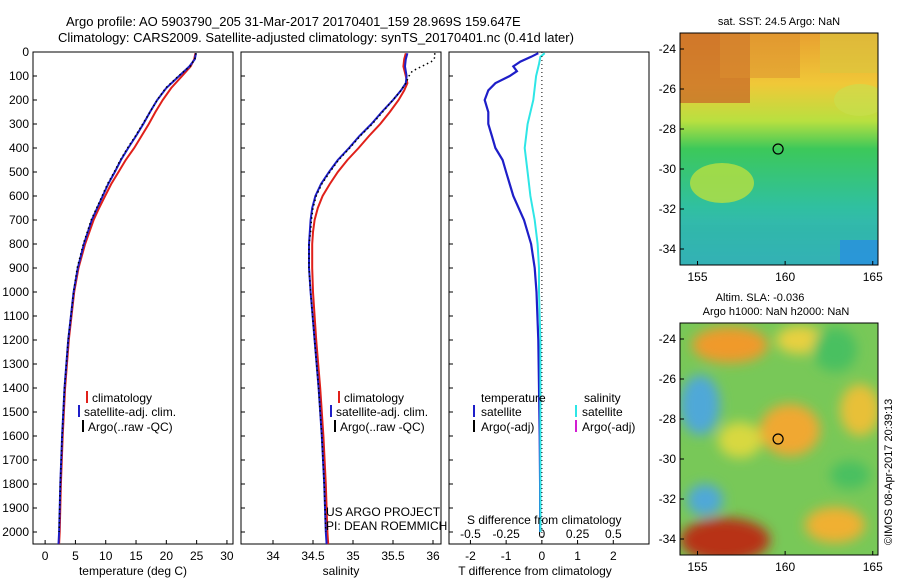 Image resolution: width=900 pixels, height=580 pixels. What do you see at coordinates (613, 556) in the screenshot?
I see `x-tick-label: 2` at bounding box center [613, 556].